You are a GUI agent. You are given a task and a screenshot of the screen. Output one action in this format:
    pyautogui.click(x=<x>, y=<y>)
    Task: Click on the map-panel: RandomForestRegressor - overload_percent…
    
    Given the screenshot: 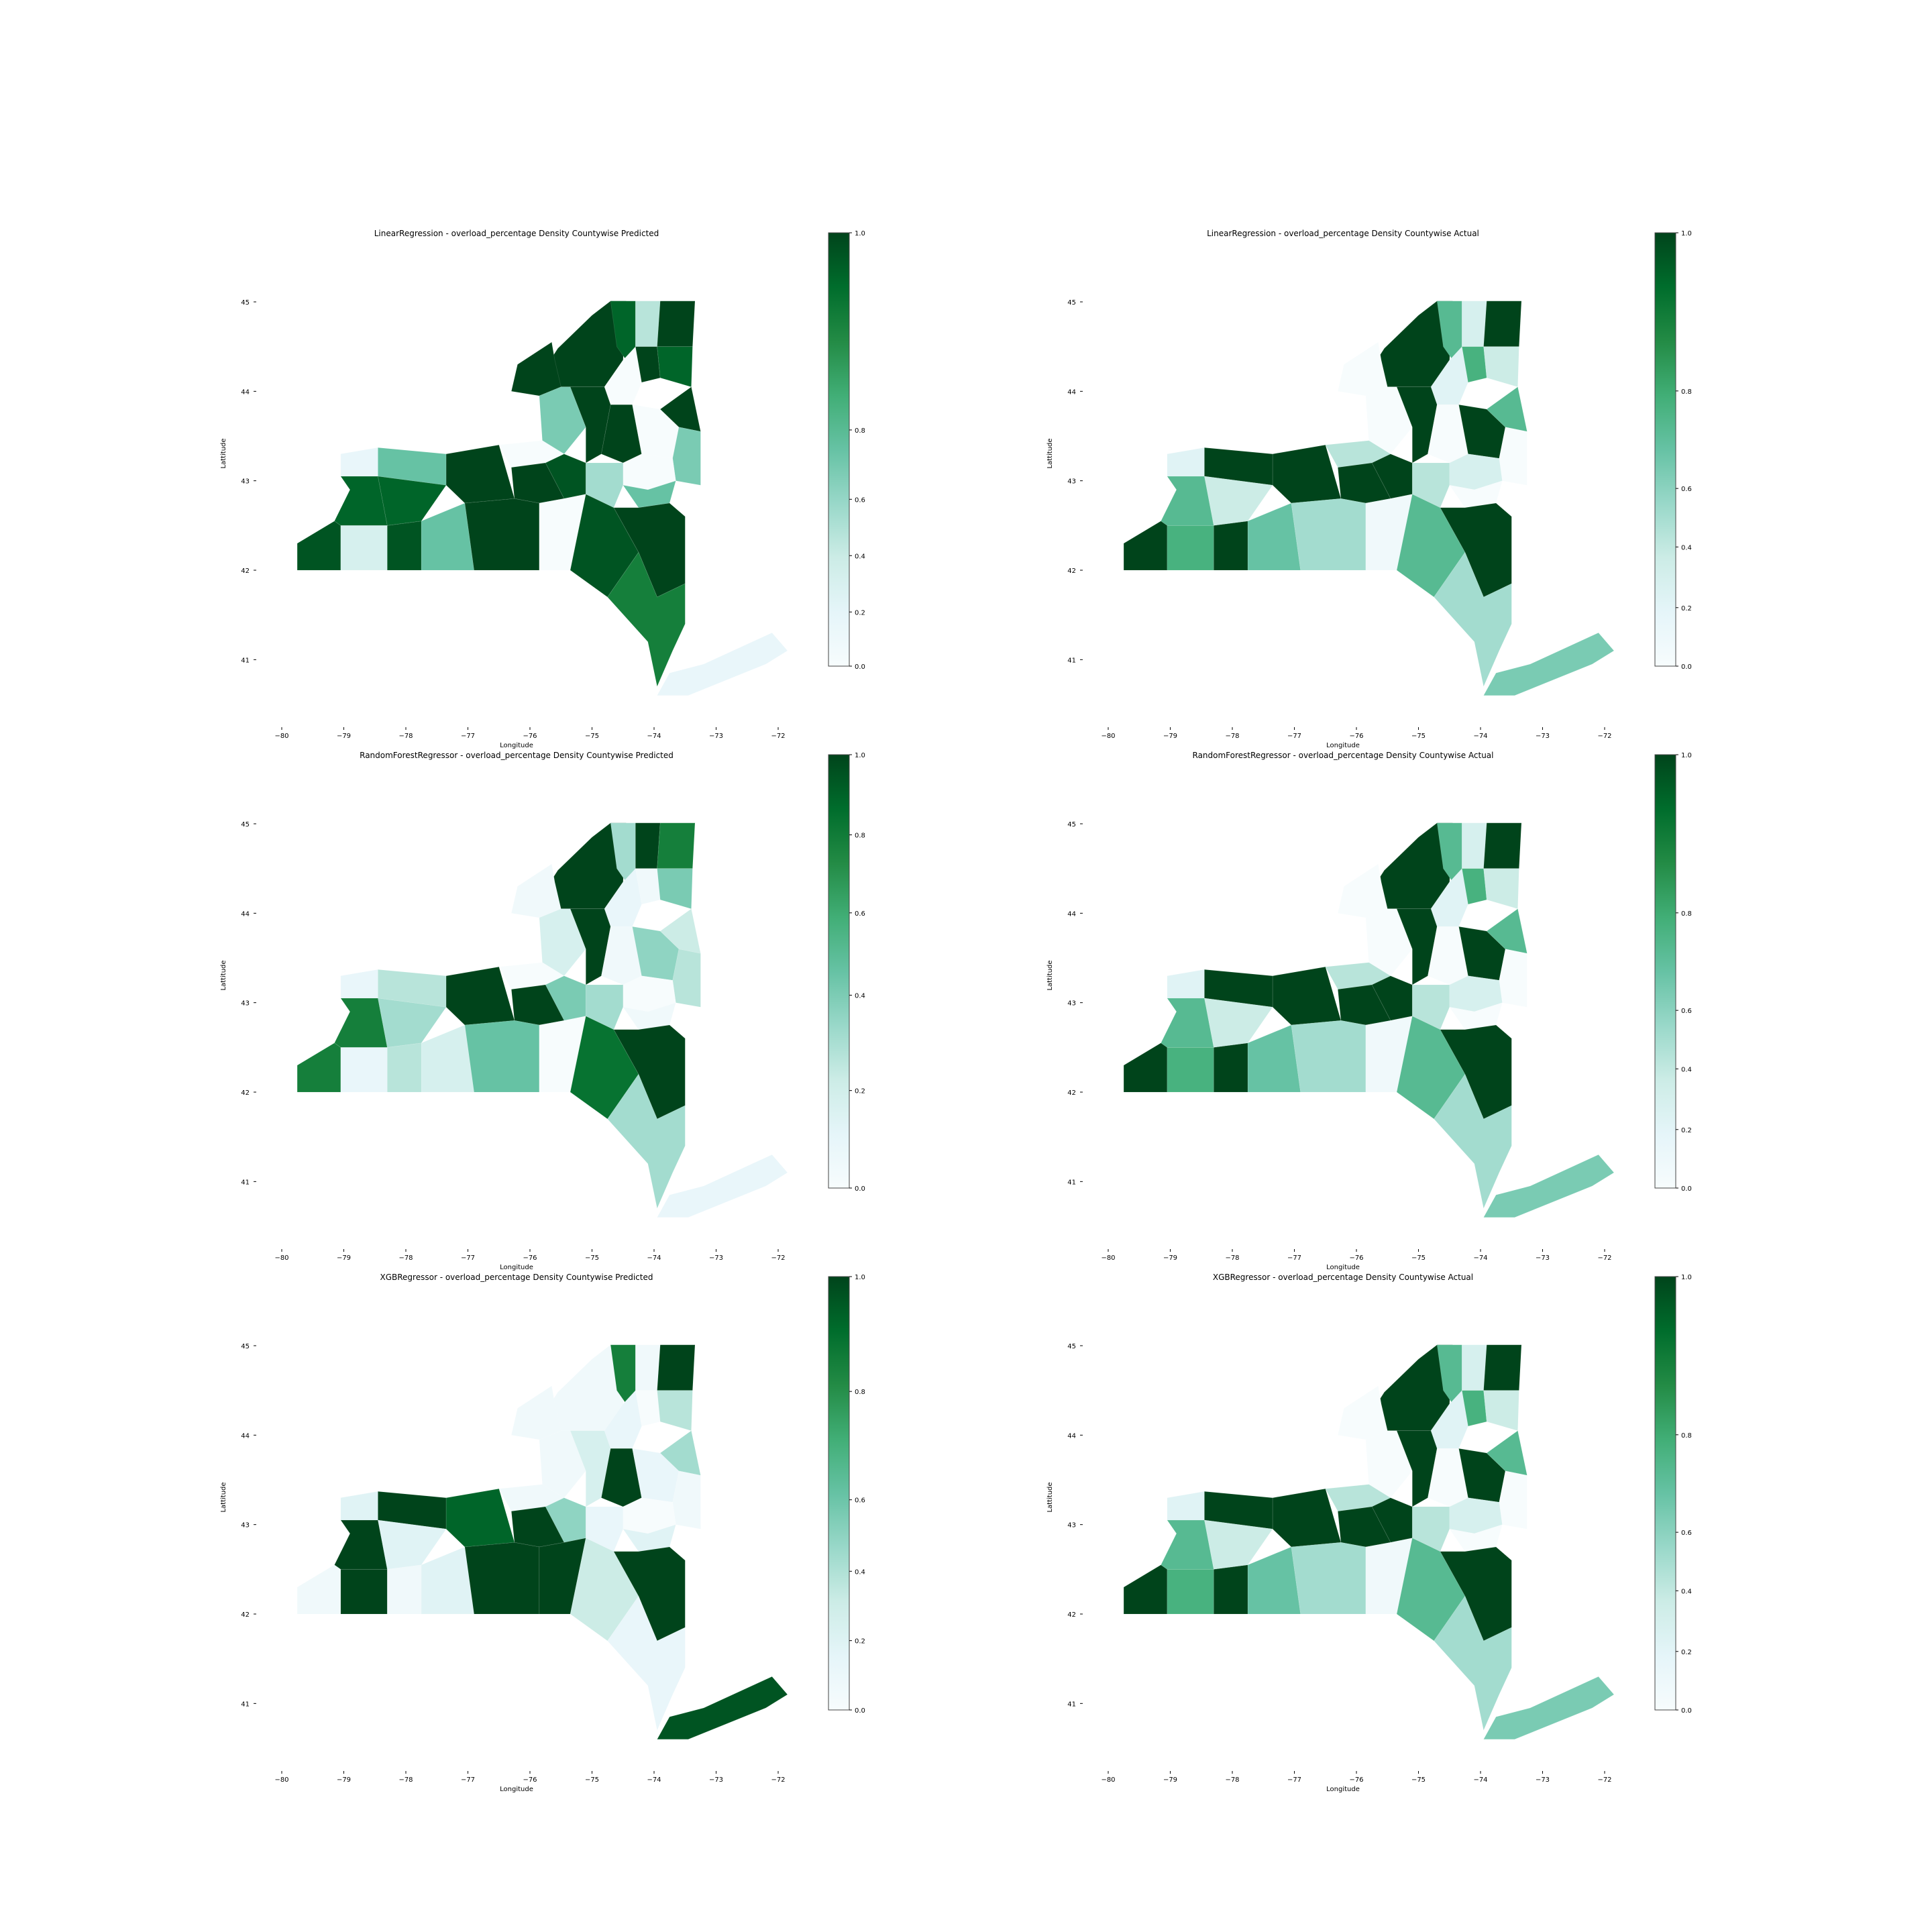 What is the action you would take?
    pyautogui.click(x=542, y=1011)
    